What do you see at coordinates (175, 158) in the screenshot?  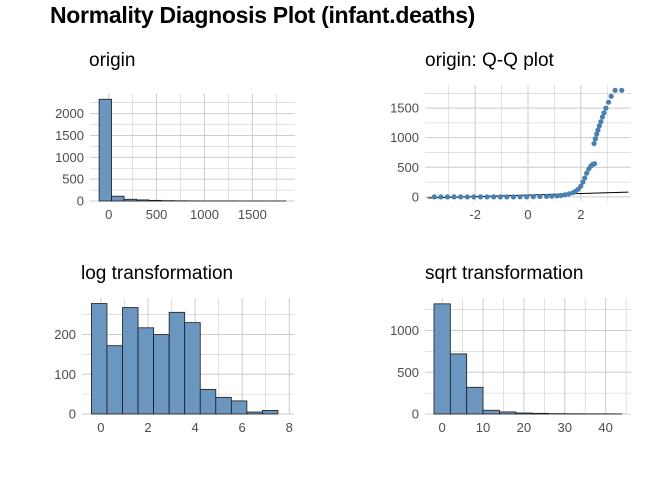 I see `panel-origin: 0 500 1000 1500 0 500 1000 1500 2000` at bounding box center [175, 158].